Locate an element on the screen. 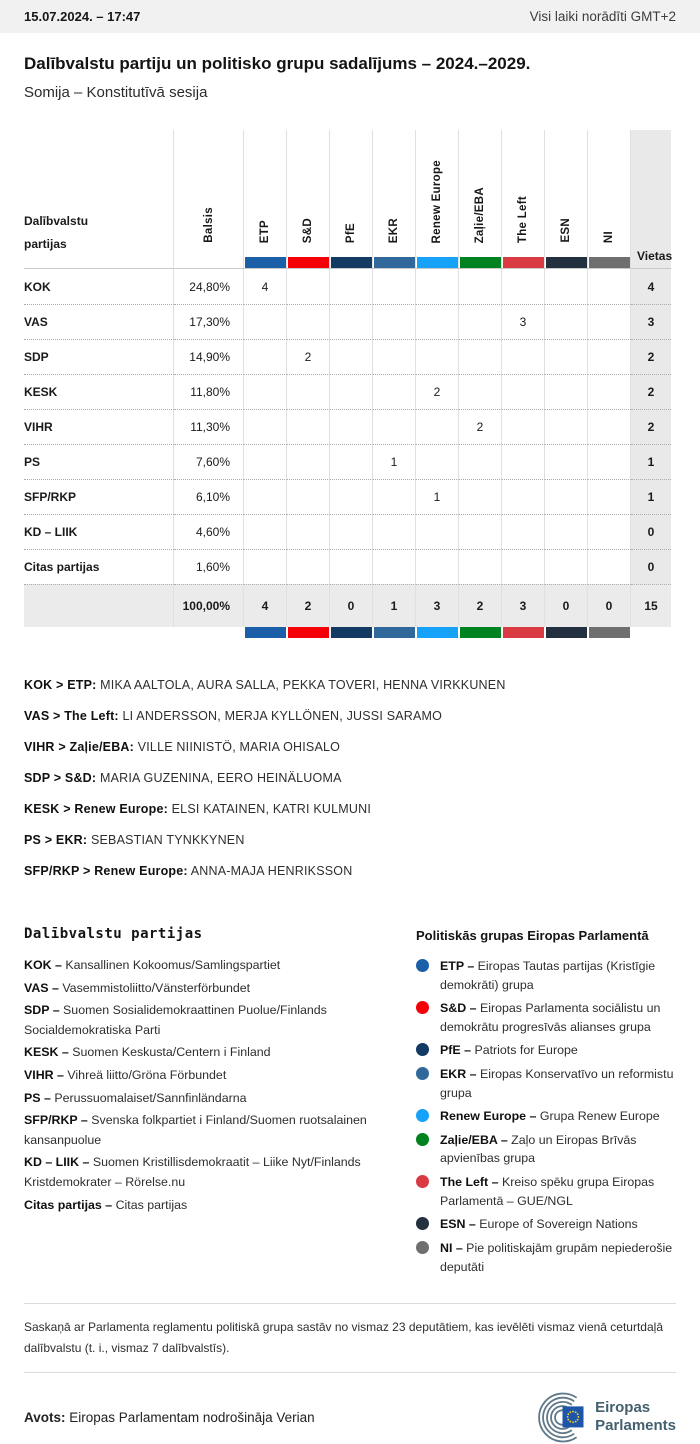  votes-percent: 14,90% is located at coordinates (209, 356).